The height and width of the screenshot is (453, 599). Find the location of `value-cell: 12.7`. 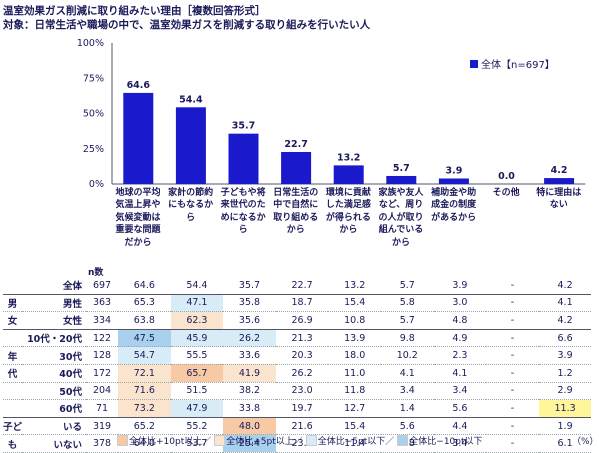

value-cell: 12.7 is located at coordinates (354, 408).